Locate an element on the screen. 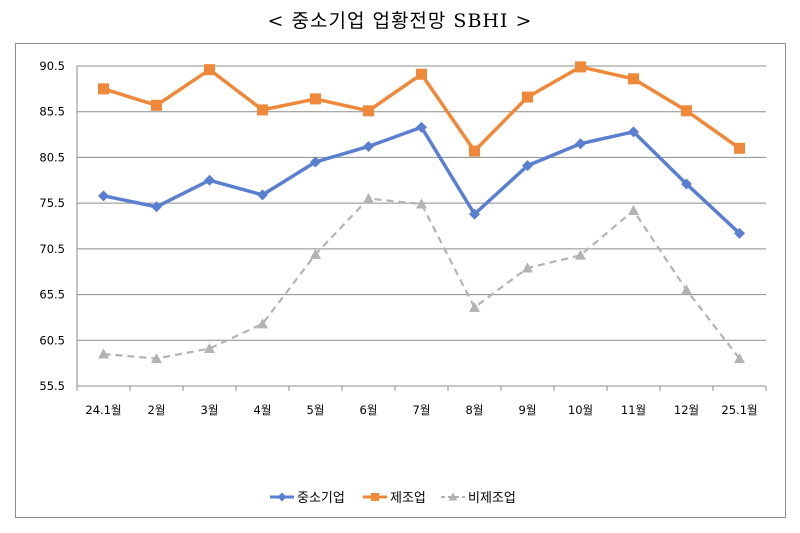 This screenshot has height=533, width=800. legend: 중소기업 제조업 비제조업 is located at coordinates (393, 498).